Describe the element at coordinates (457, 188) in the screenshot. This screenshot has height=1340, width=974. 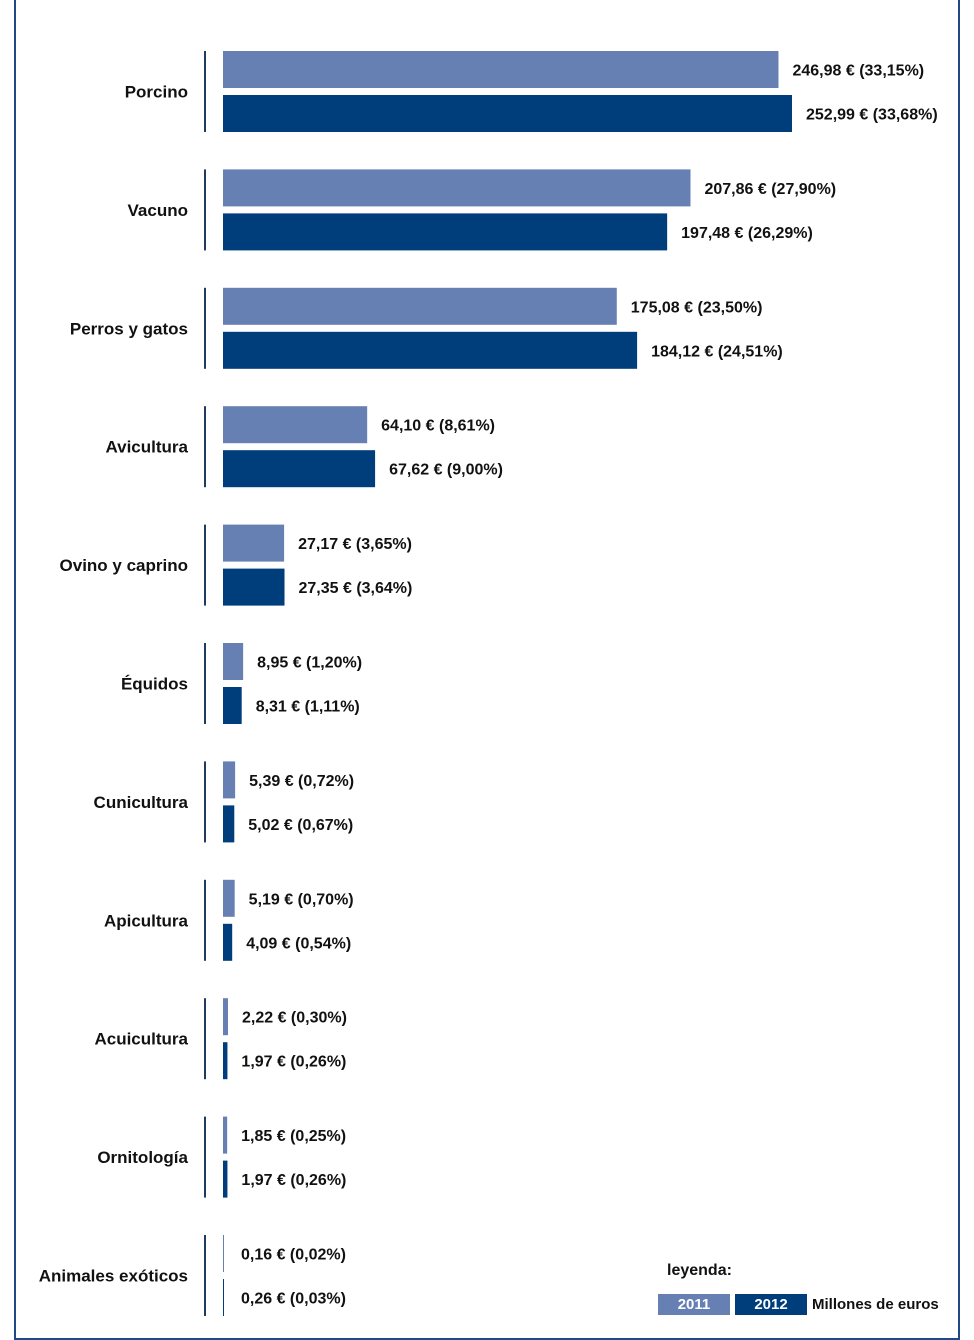
I see `bar-vacuno-2011` at that location.